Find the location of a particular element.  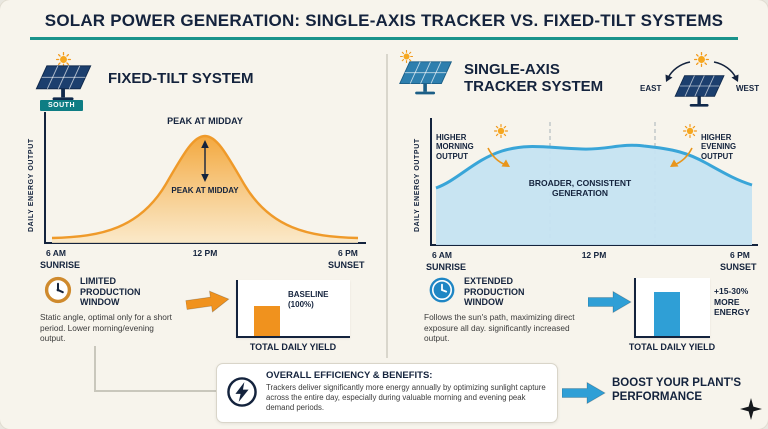

fixed-tick-6pm: 6 PM is located at coordinates (348, 253).